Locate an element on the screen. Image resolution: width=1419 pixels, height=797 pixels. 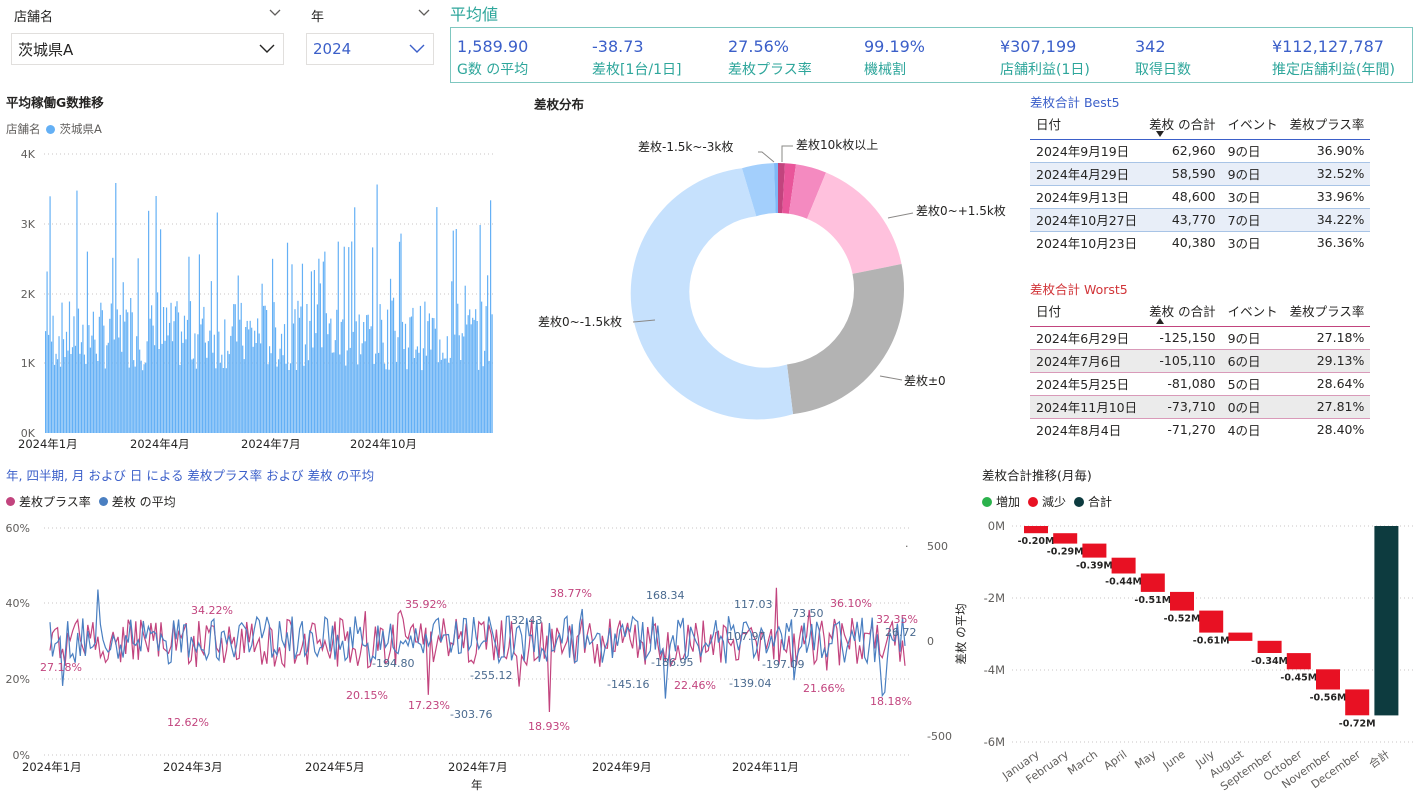
plus-rate-line is located at coordinates (477, 650).